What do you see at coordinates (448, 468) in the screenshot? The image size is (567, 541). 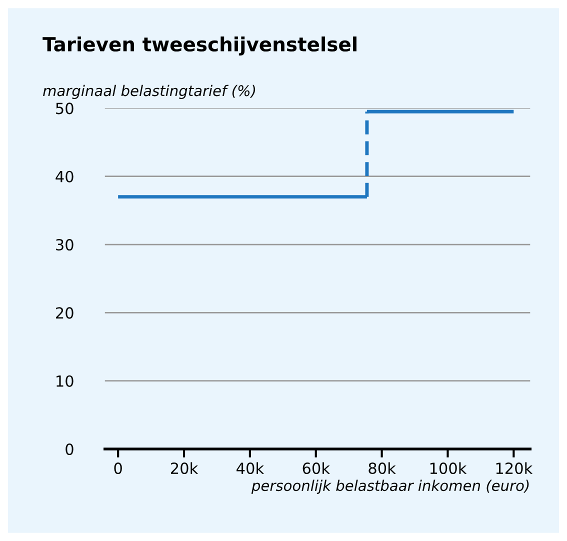 I see `x-tick-label: 100k` at bounding box center [448, 468].